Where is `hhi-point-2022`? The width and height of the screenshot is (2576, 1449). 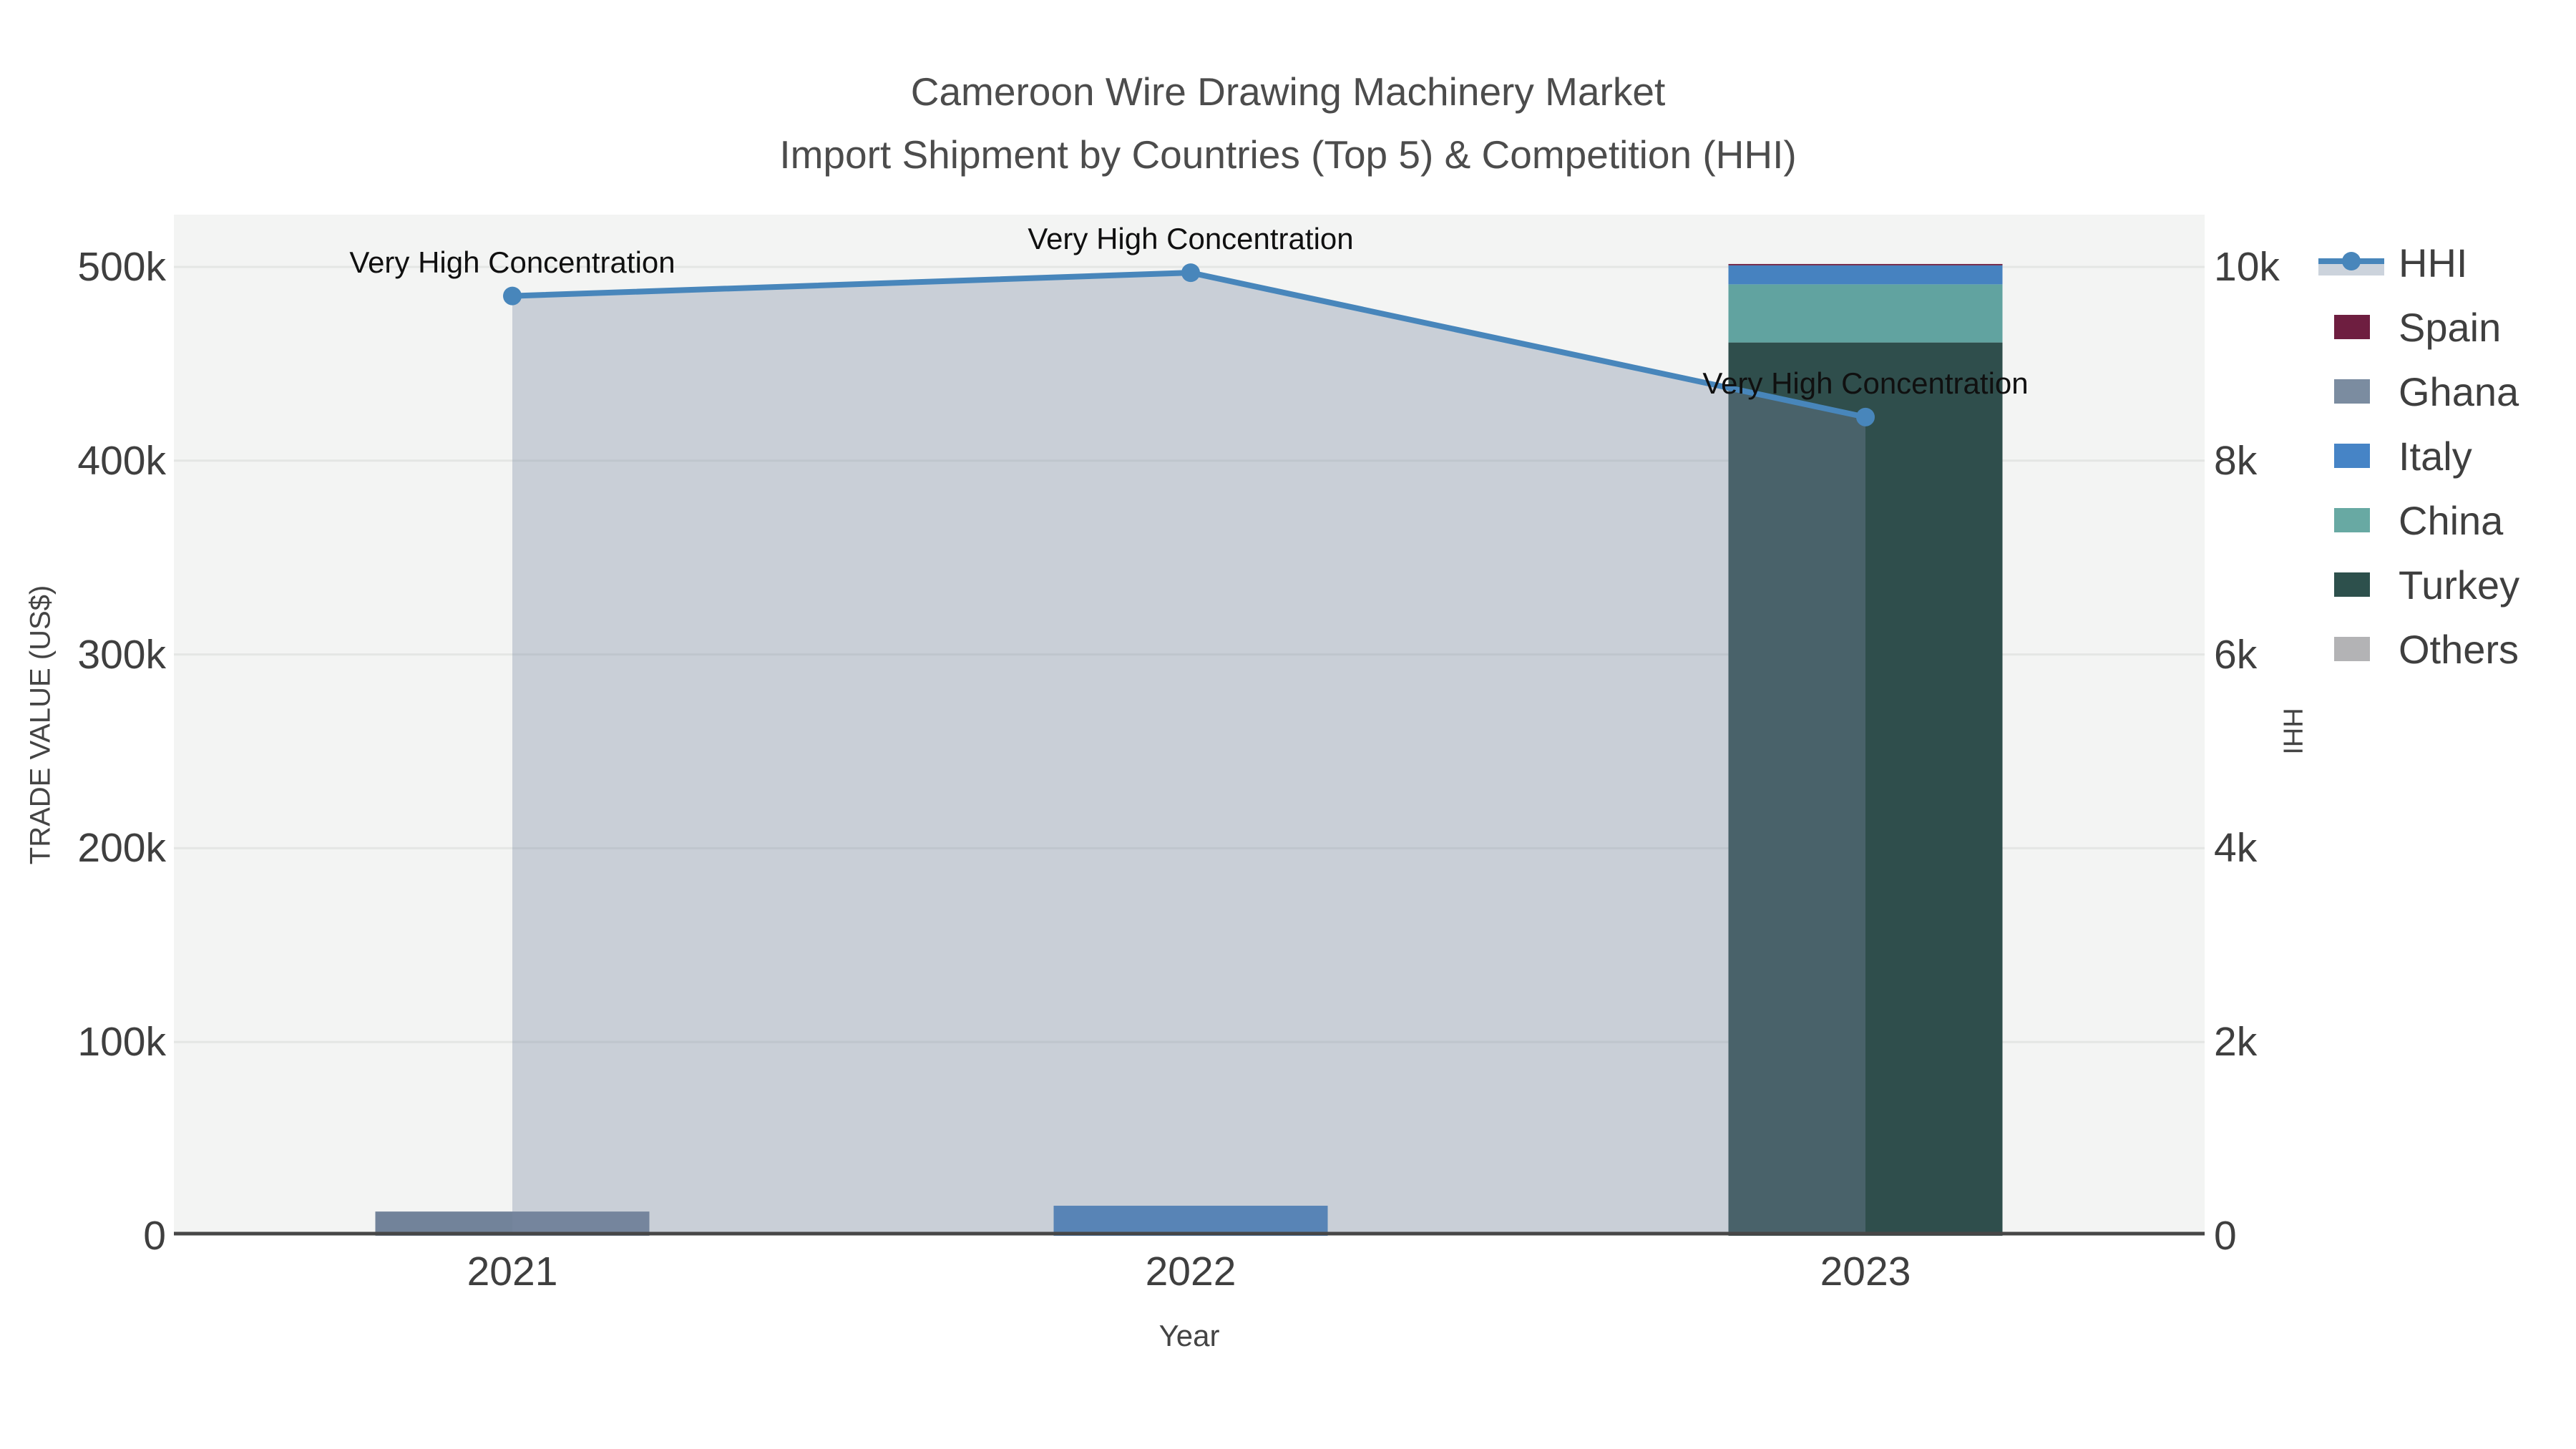
hhi-point-2022 is located at coordinates (1190, 273).